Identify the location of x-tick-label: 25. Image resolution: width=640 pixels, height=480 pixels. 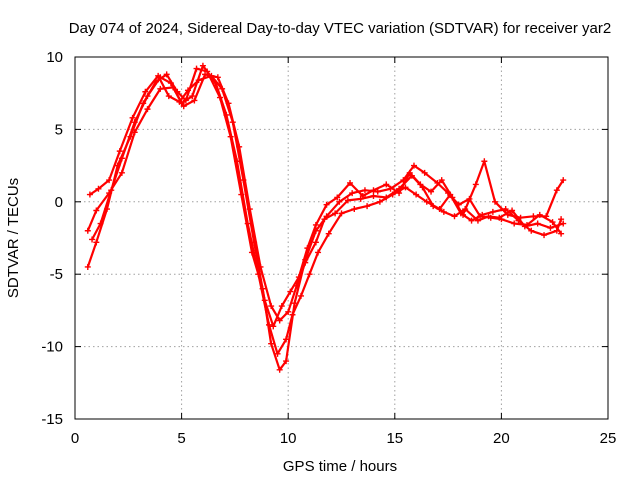
(608, 438).